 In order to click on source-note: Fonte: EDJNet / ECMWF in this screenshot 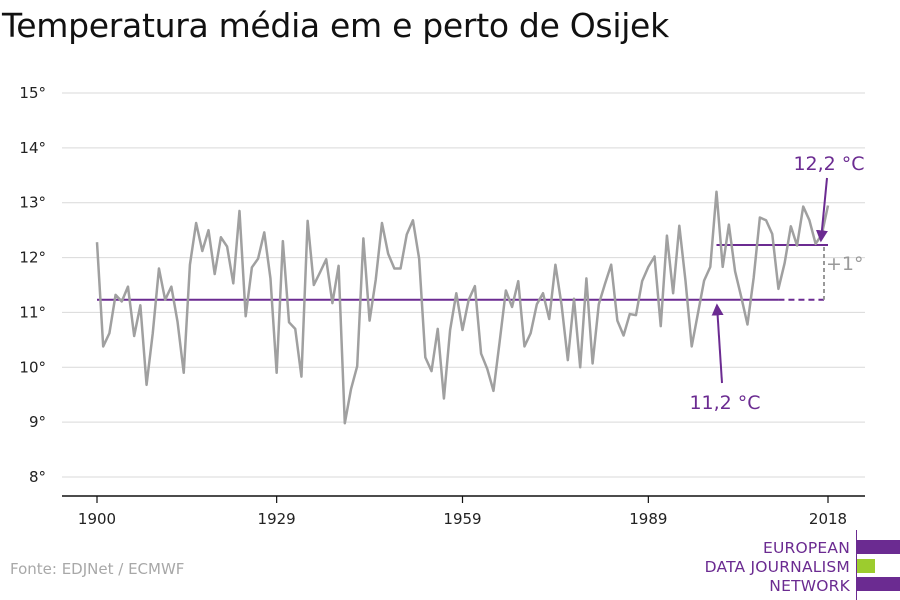, I will do `click(97, 569)`.